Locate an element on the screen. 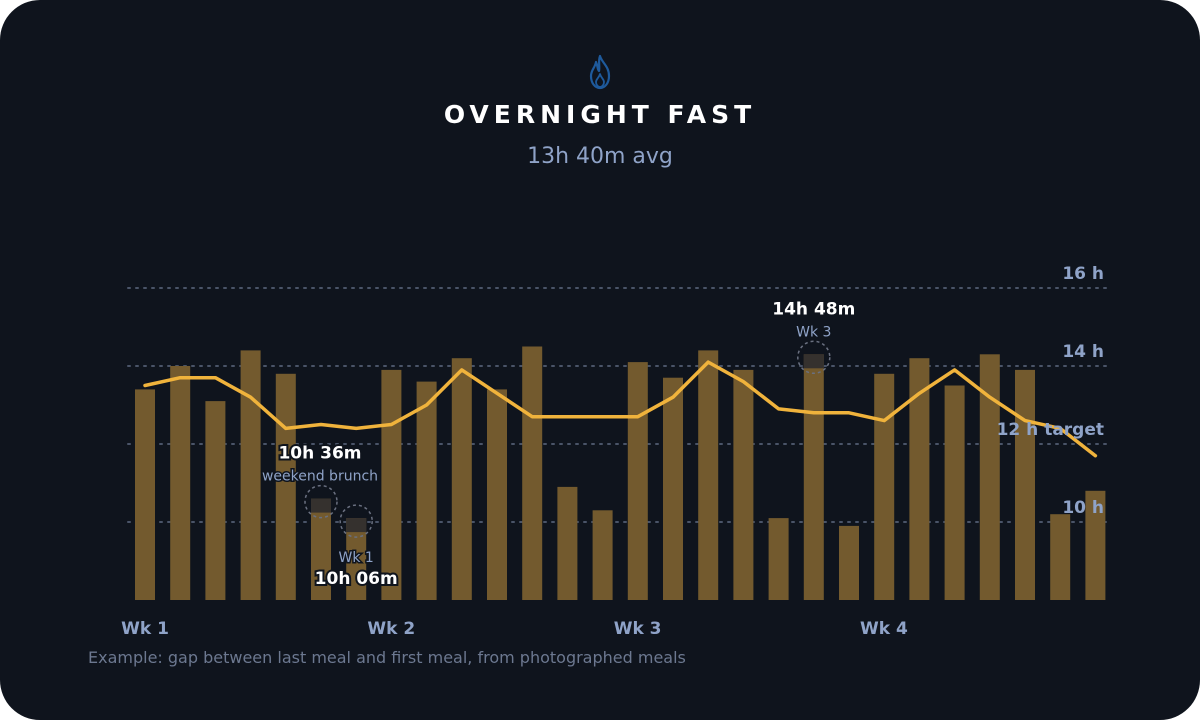 Image resolution: width=1200 pixels, height=720 pixels. x-tick-label: Wk 1 is located at coordinates (145, 629).